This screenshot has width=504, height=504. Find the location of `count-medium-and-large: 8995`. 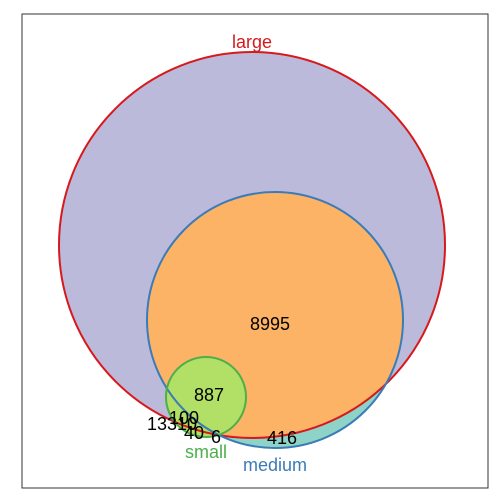

count-medium-and-large: 8995 is located at coordinates (270, 324).